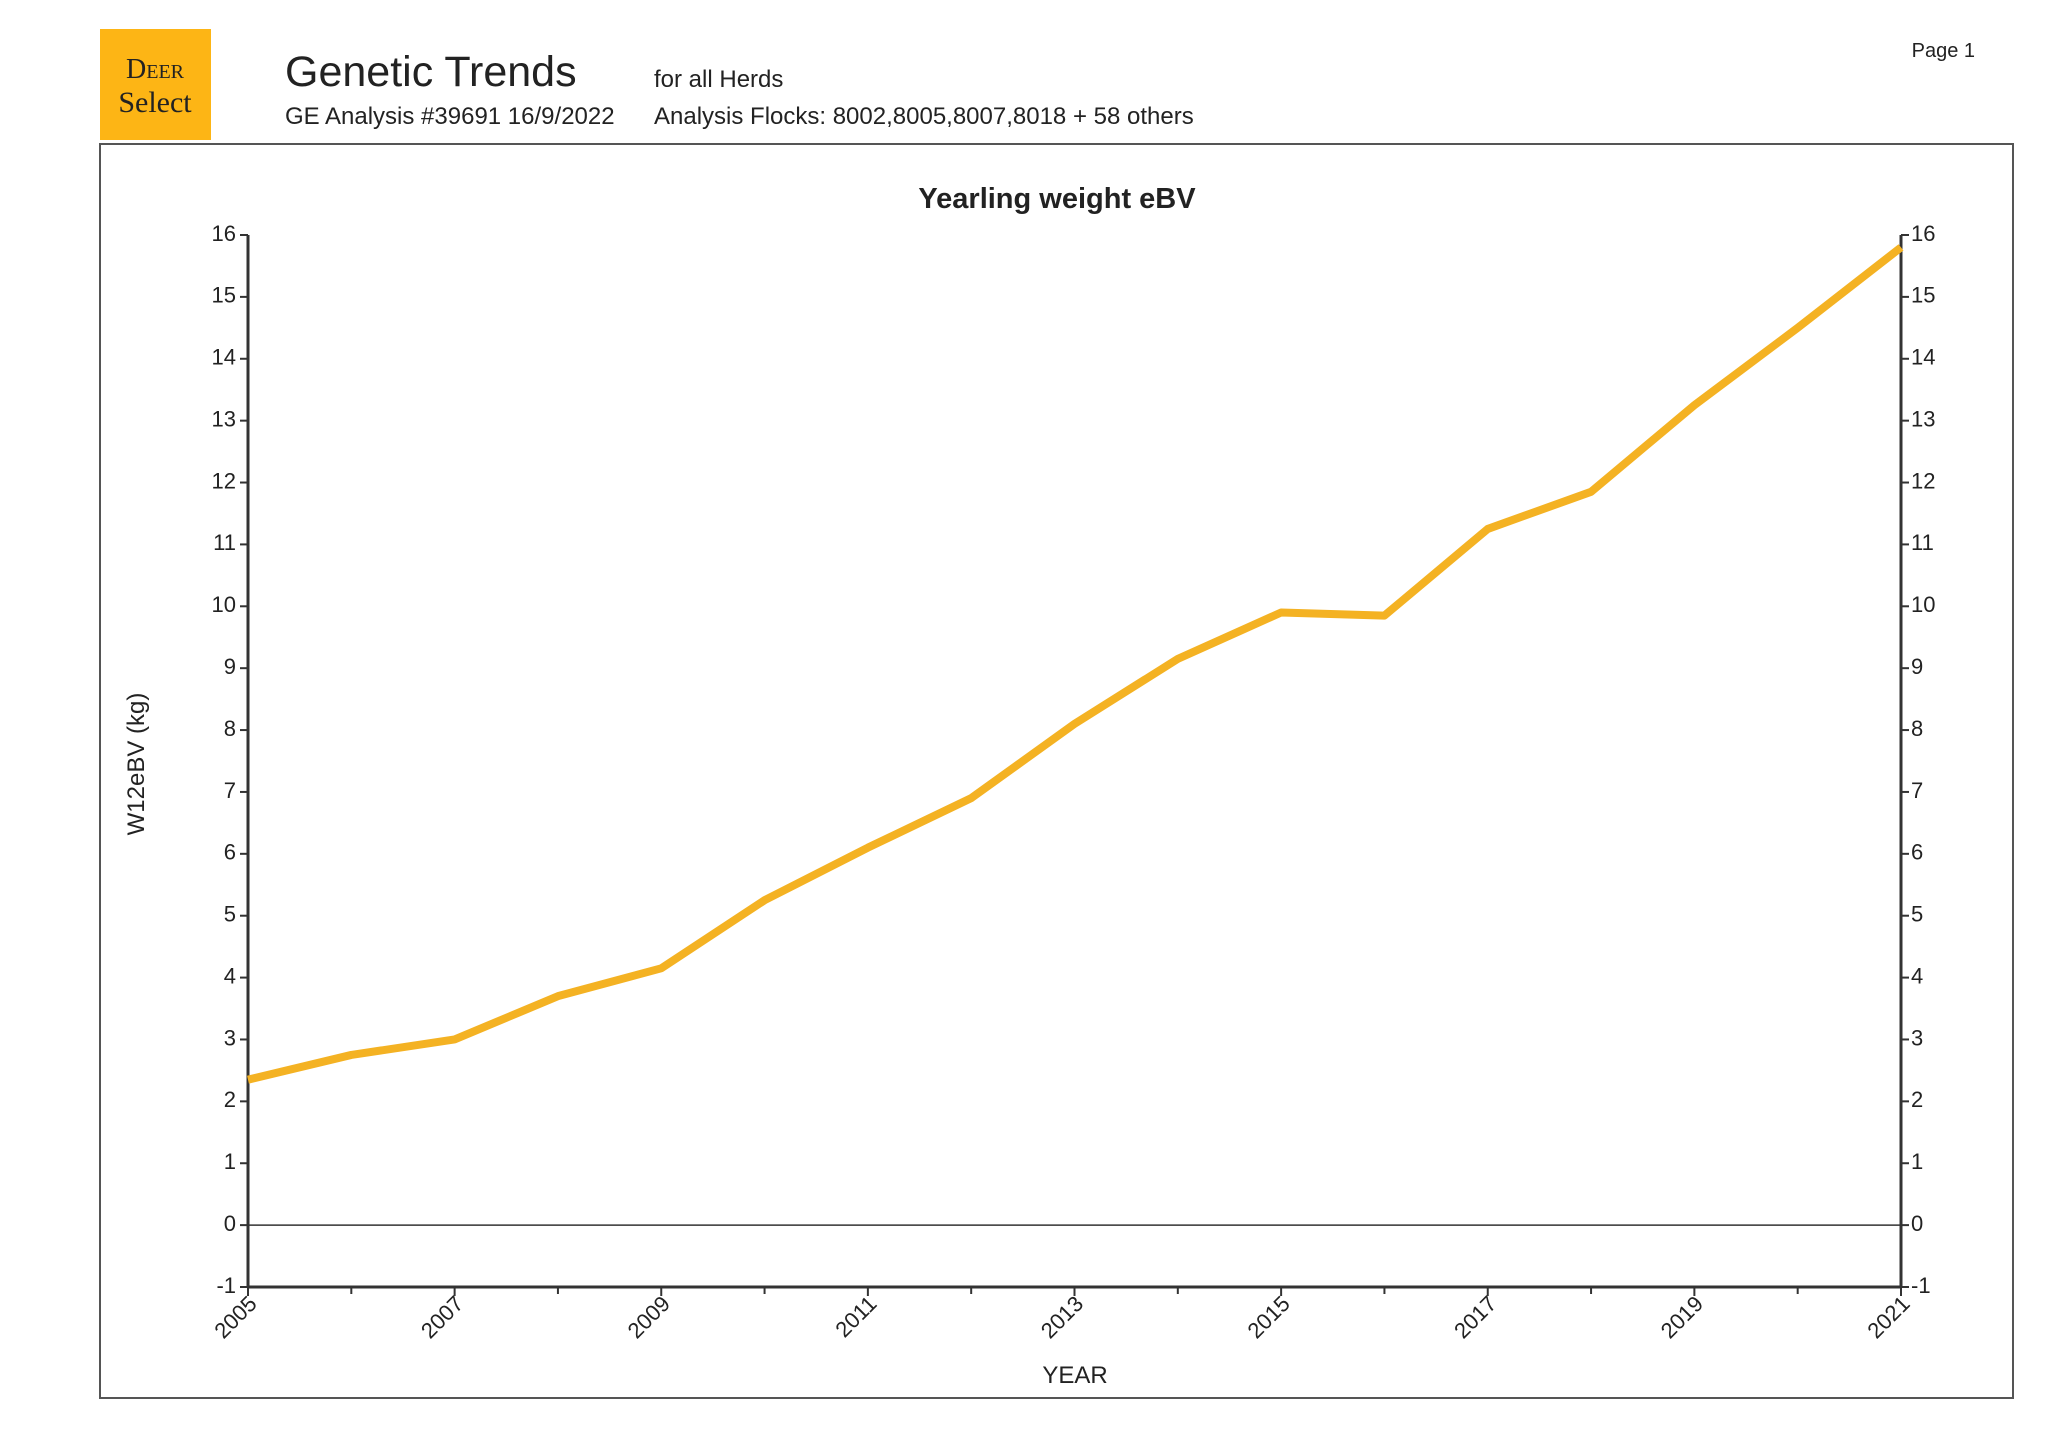  Describe the element at coordinates (1923, 480) in the screenshot. I see `y2-tick-label: 12` at that location.